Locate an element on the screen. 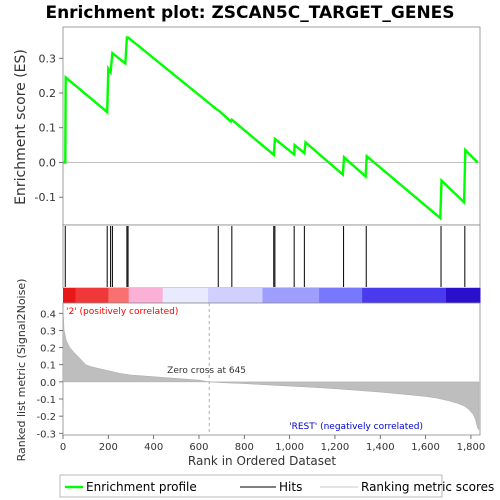 The image size is (500, 500). chart-title: Enrichment plot: ZSCAN5C_TARGET_GENES is located at coordinates (249, 13).